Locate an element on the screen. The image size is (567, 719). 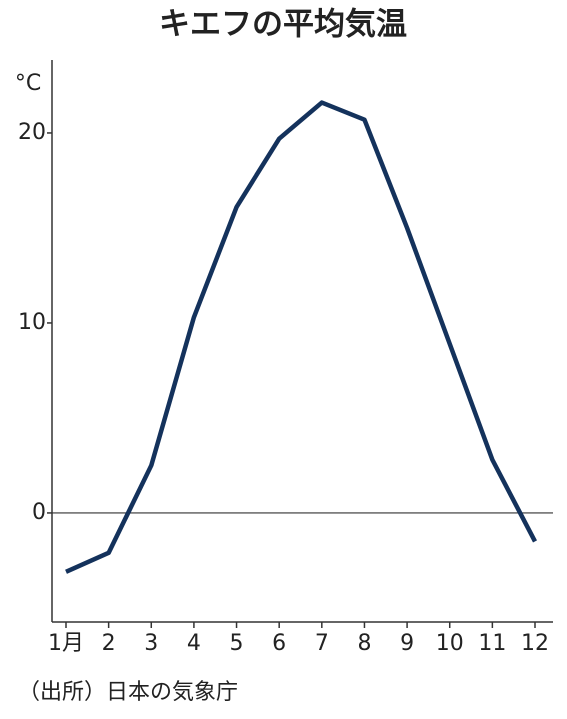
y-tick-label: 10 is located at coordinates (32, 322).